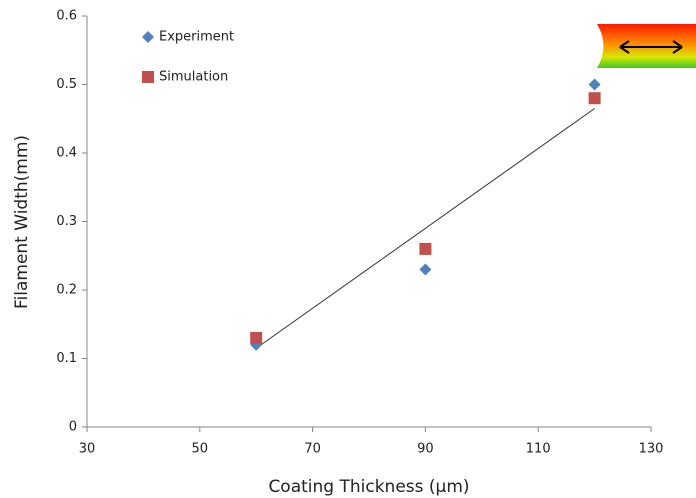 The width and height of the screenshot is (696, 498). I want to click on y-tick-label: 0.6, so click(66, 16).